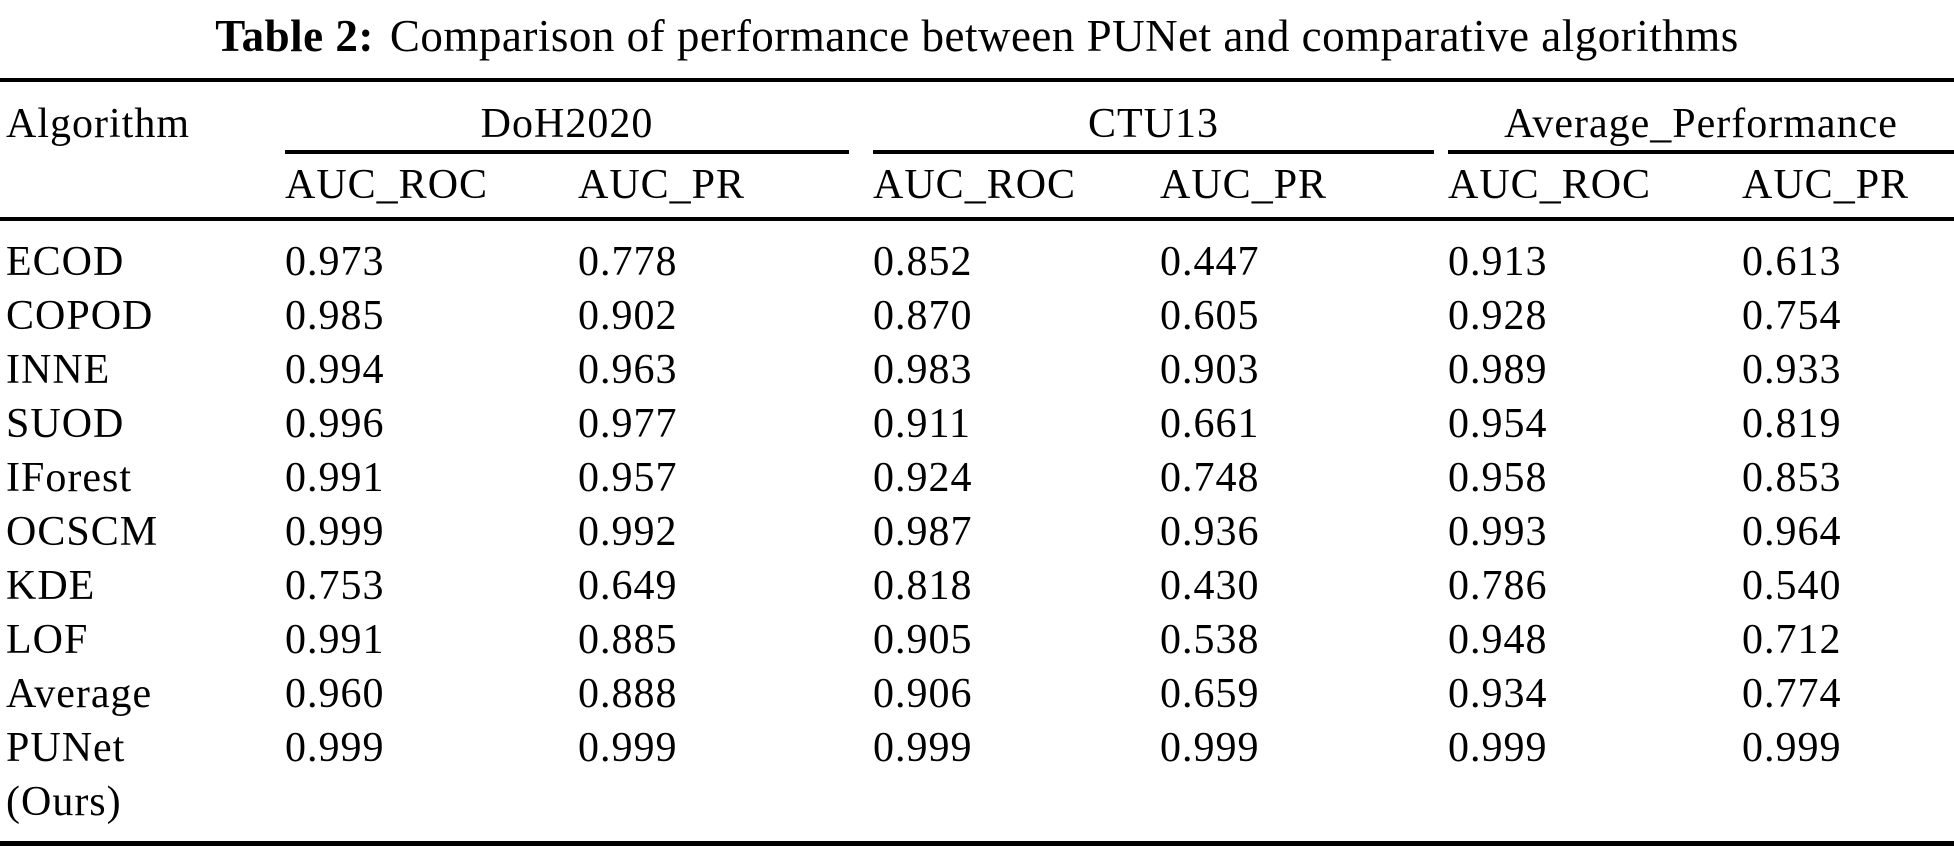 Image resolution: width=1954 pixels, height=846 pixels. Describe the element at coordinates (1595, 187) in the screenshot. I see `column-header-avg-auc-roc: AUC_ROC` at that location.